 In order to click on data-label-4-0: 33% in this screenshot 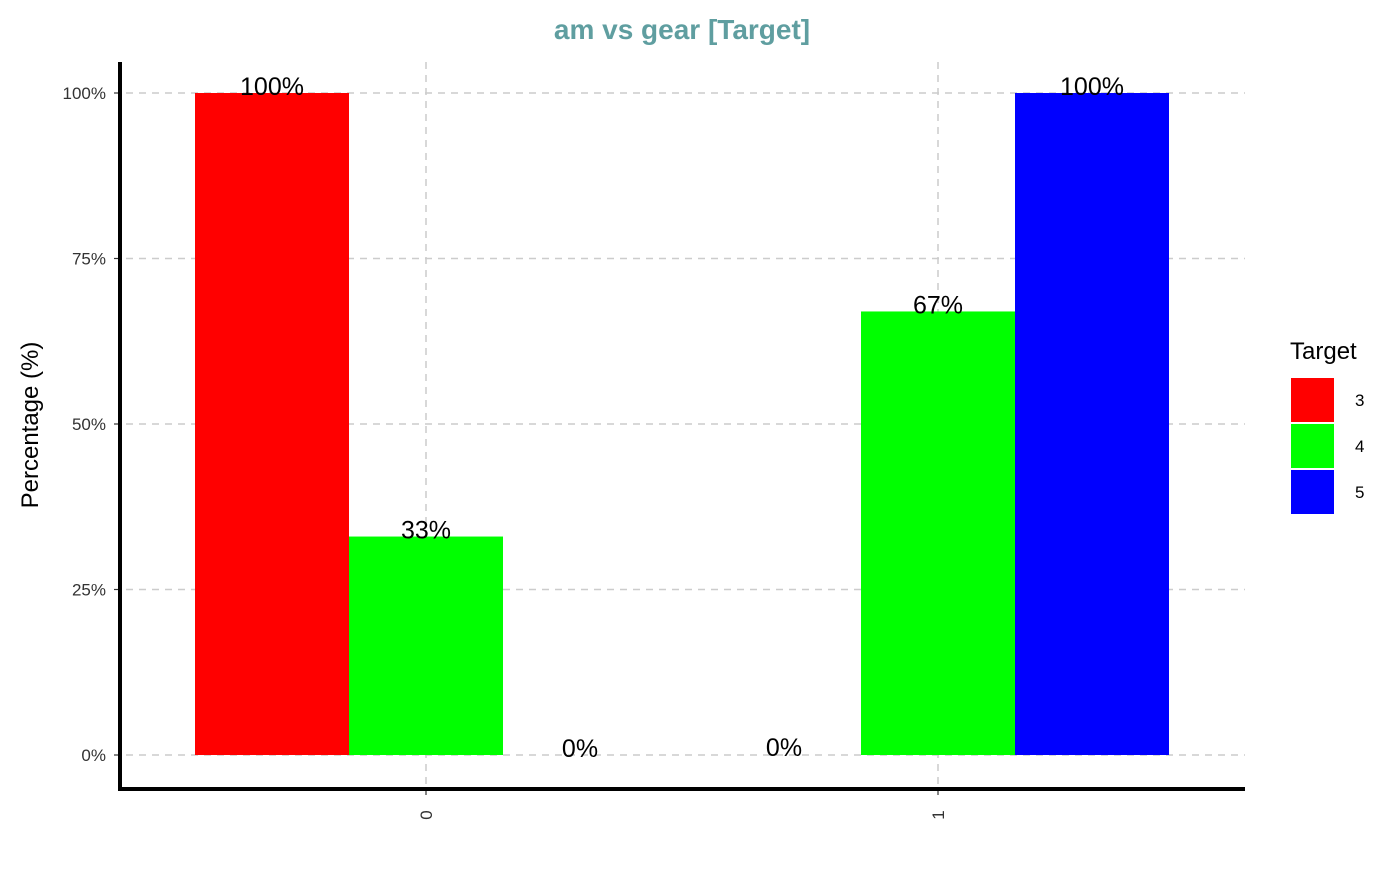, I will do `click(426, 531)`.